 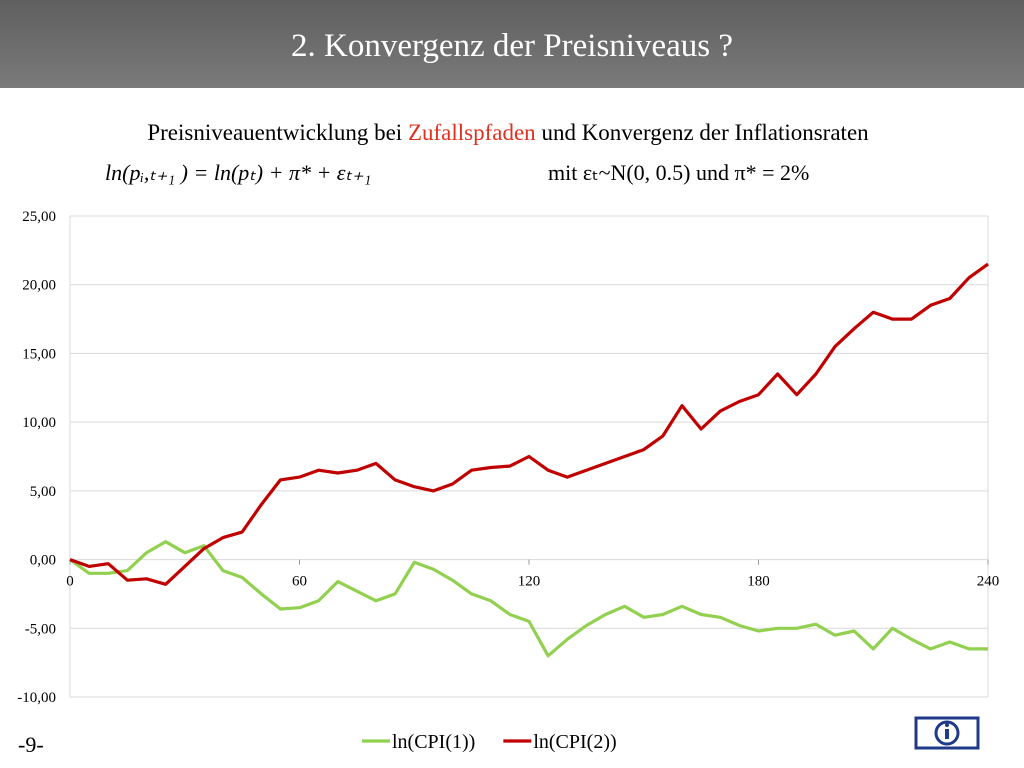 What do you see at coordinates (39, 354) in the screenshot?
I see `y-tick-label: 15,00` at bounding box center [39, 354].